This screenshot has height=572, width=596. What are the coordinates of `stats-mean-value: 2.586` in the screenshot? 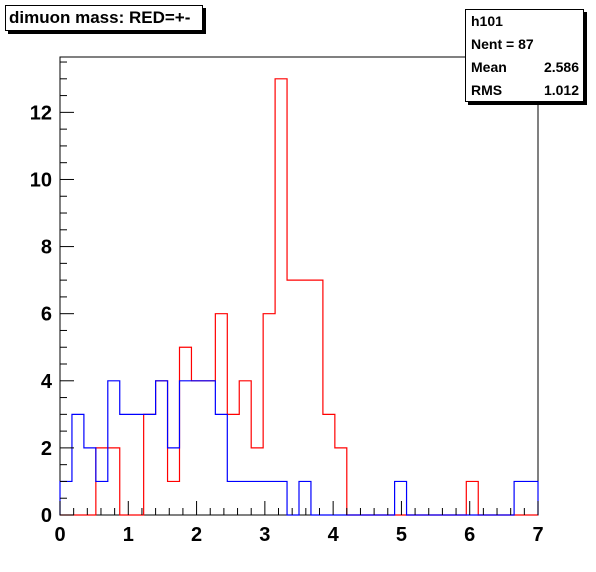 It's located at (561, 67).